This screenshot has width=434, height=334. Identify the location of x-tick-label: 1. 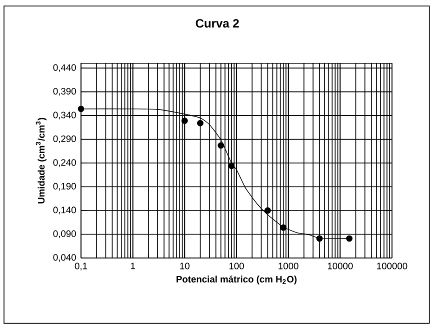
(132, 266).